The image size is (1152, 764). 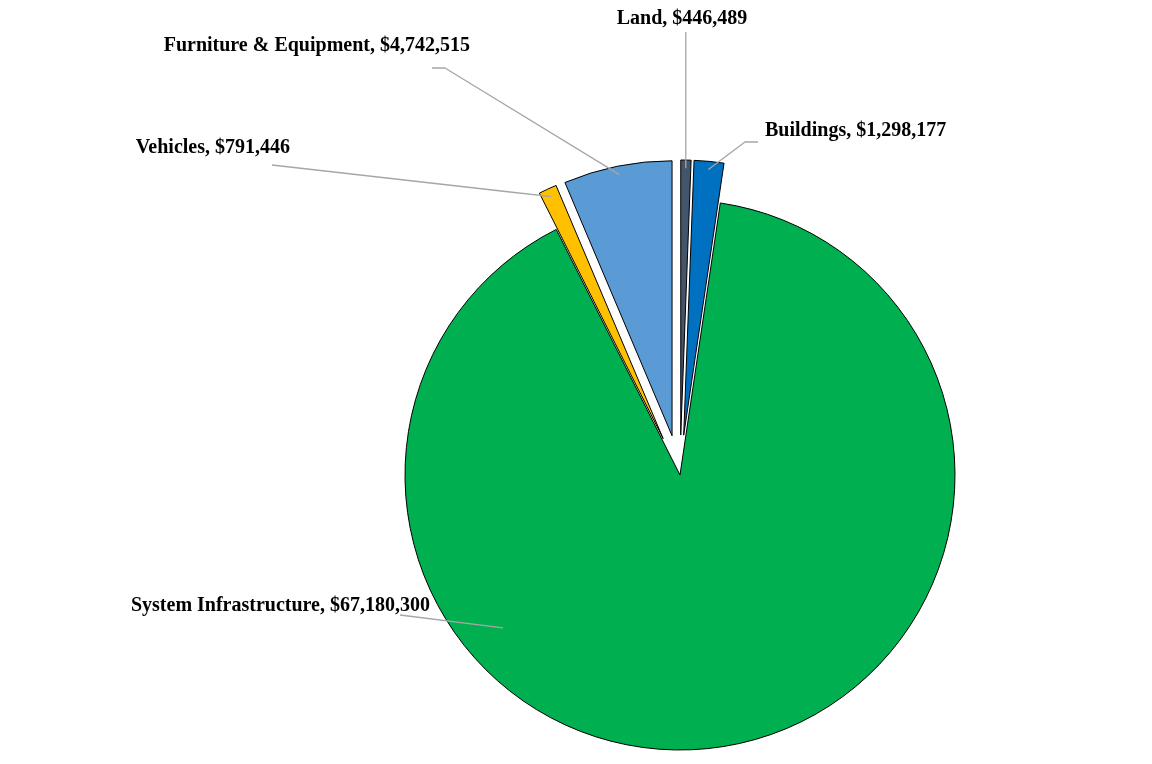 What do you see at coordinates (316, 44) in the screenshot?
I see `slice-label: Furniture & Equipment, $4,742,515` at bounding box center [316, 44].